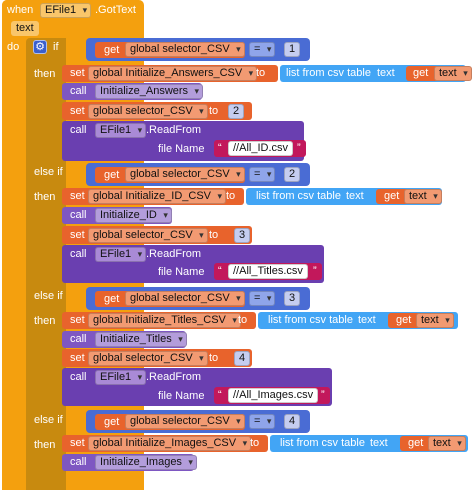  What do you see at coordinates (48, 296) in the screenshot?
I see `else-if-label-3: else if` at bounding box center [48, 296].